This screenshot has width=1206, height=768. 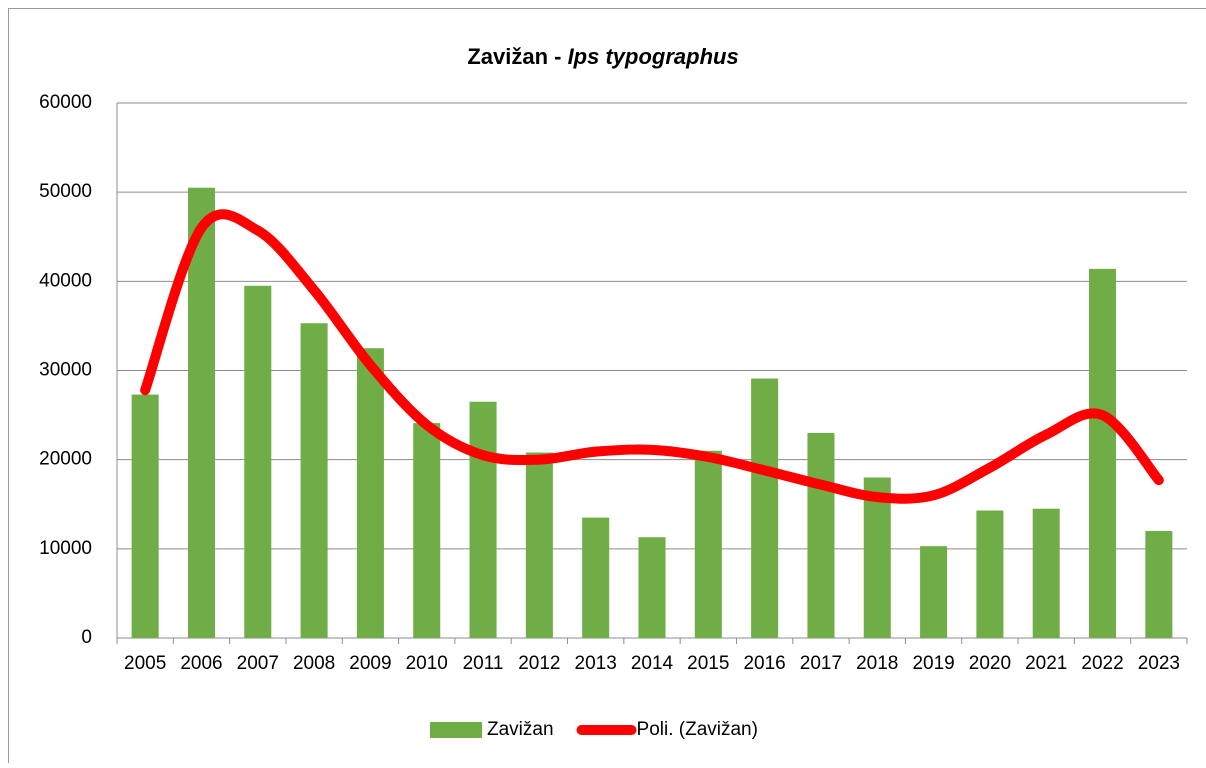 What do you see at coordinates (653, 56) in the screenshot?
I see `title-species: Ips typographus` at bounding box center [653, 56].